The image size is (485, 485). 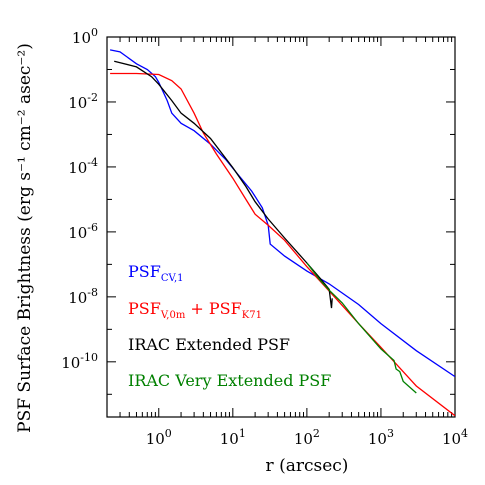 I want to click on x-axis-title: r (arcsec), so click(x=307, y=466).